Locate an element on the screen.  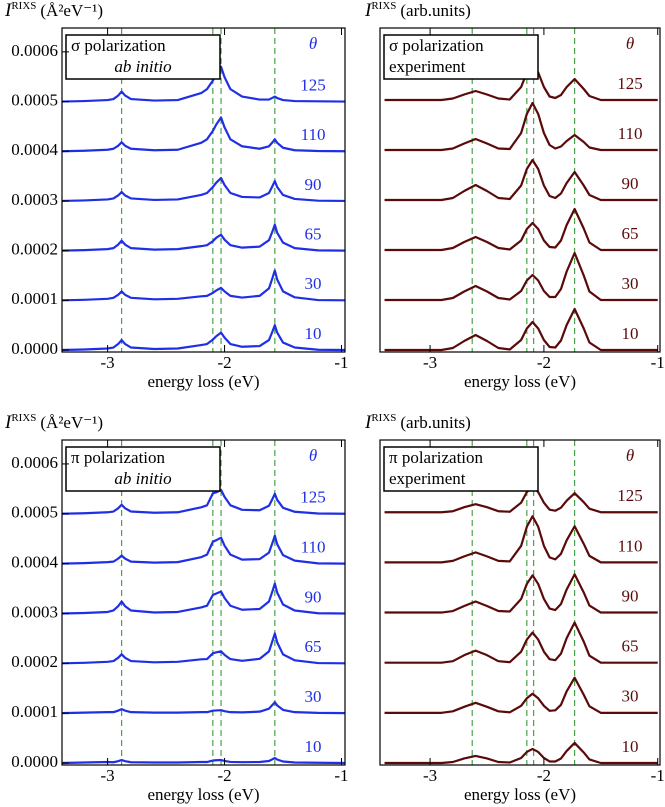
y-tick-label: 0.0004 is located at coordinates (34, 562).